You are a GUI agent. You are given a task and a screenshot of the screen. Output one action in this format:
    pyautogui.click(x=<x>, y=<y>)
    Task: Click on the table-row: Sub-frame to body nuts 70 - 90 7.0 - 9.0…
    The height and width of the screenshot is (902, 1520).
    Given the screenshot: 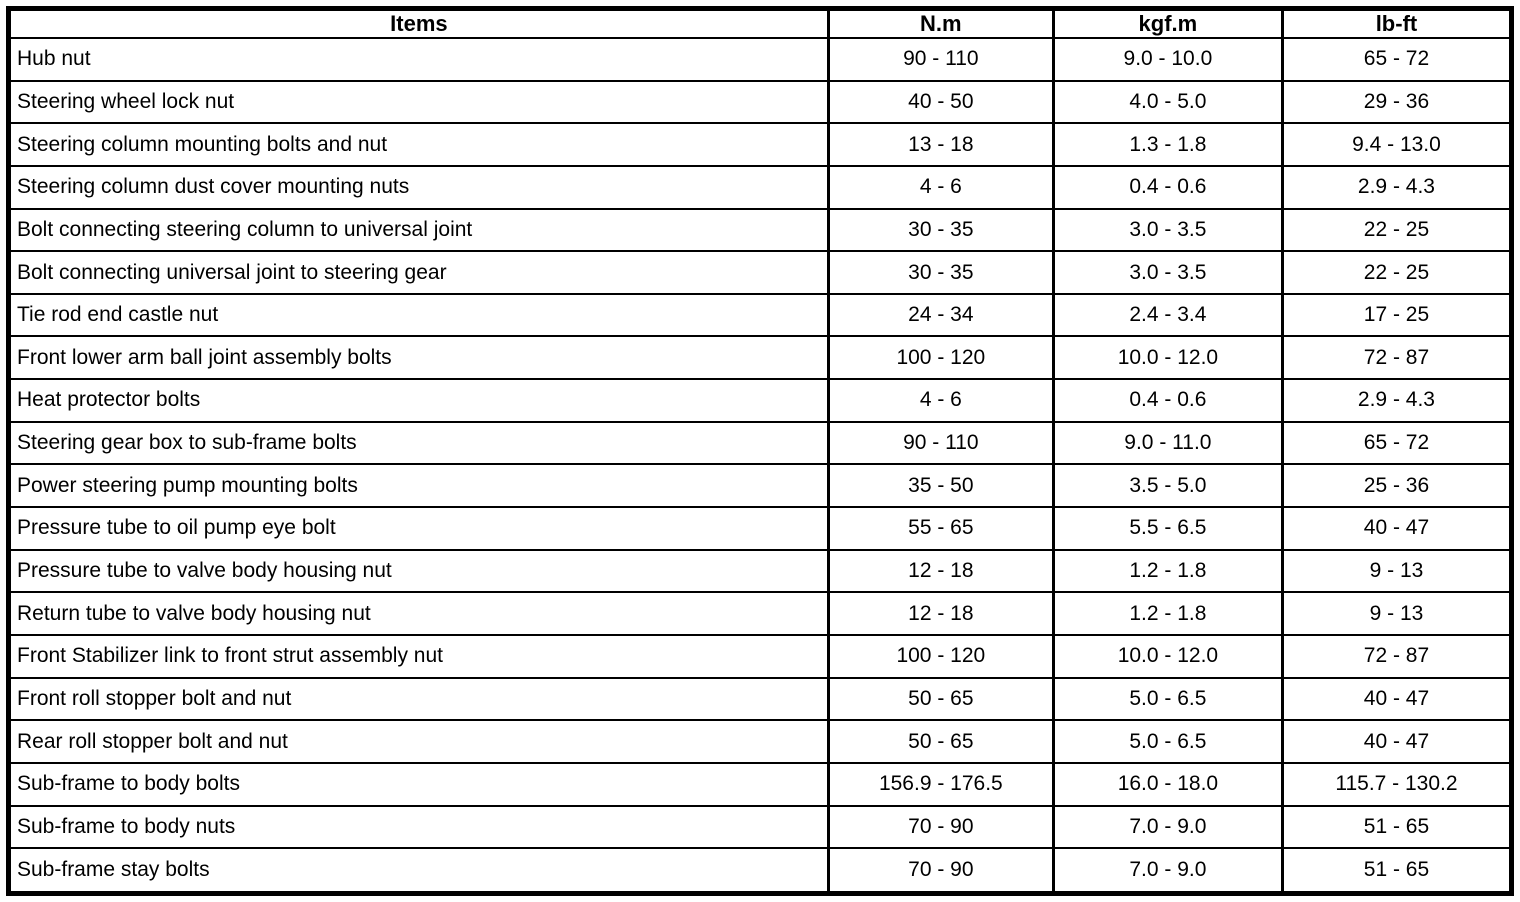 What is the action you would take?
    pyautogui.click(x=760, y=827)
    